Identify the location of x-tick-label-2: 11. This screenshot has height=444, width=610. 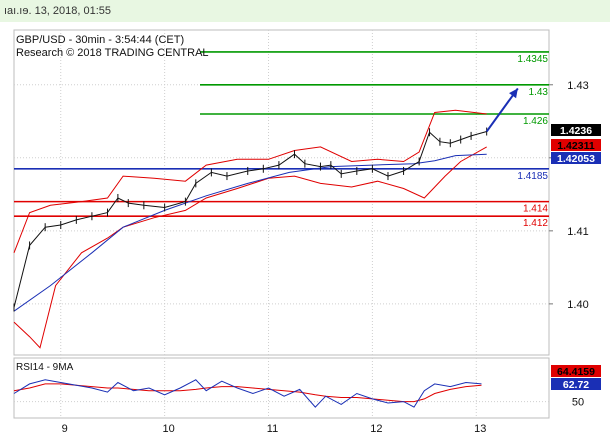
(272, 429).